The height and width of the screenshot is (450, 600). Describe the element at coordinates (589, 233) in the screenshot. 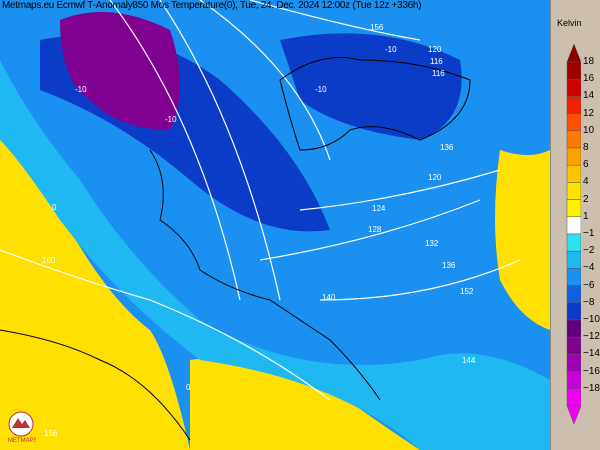

I see `legend-tick-label: −1` at that location.